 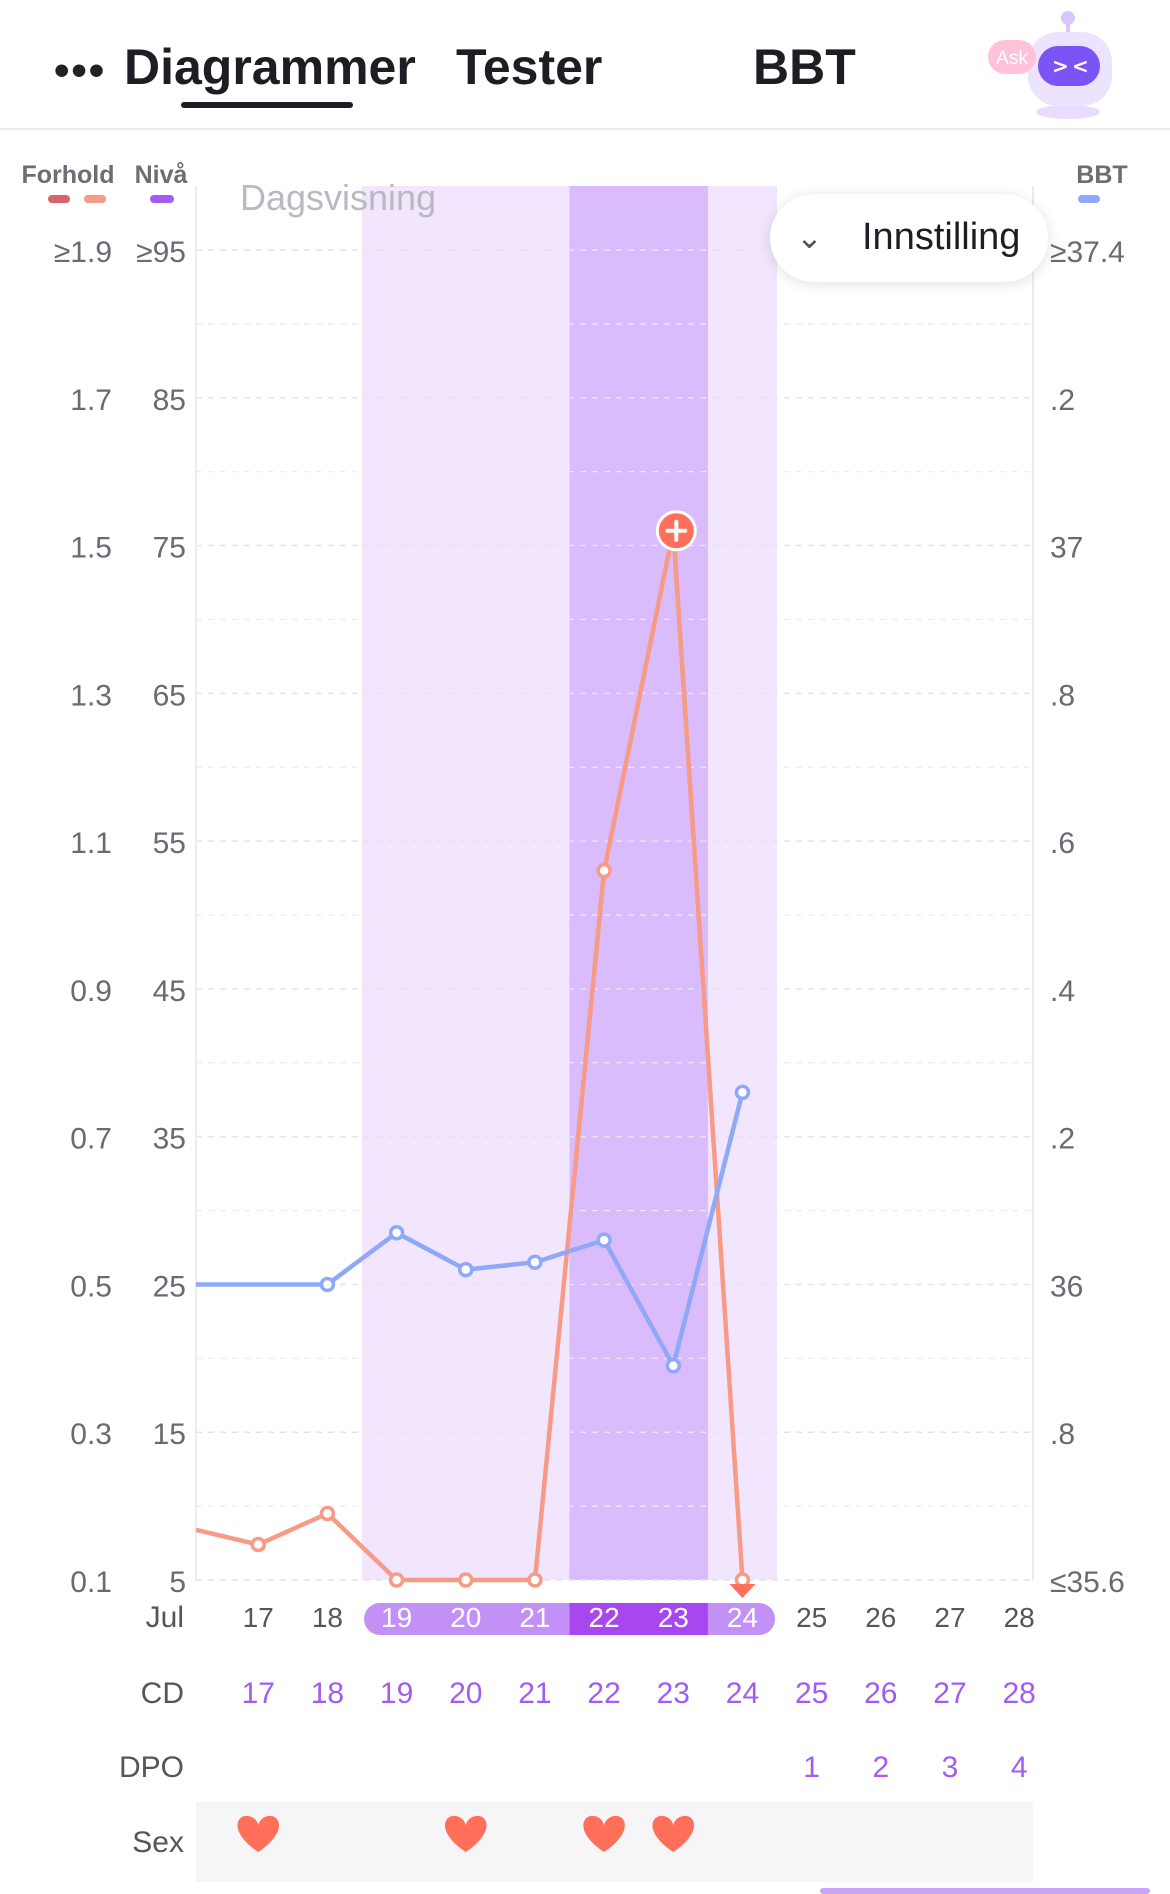 What do you see at coordinates (169, 695) in the screenshot?
I see `level-axis-tick: 65` at bounding box center [169, 695].